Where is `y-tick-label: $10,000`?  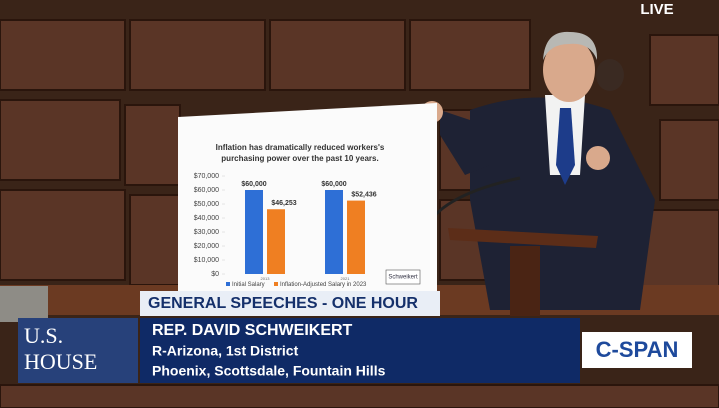 y-tick-label: $10,000 is located at coordinates (206, 260).